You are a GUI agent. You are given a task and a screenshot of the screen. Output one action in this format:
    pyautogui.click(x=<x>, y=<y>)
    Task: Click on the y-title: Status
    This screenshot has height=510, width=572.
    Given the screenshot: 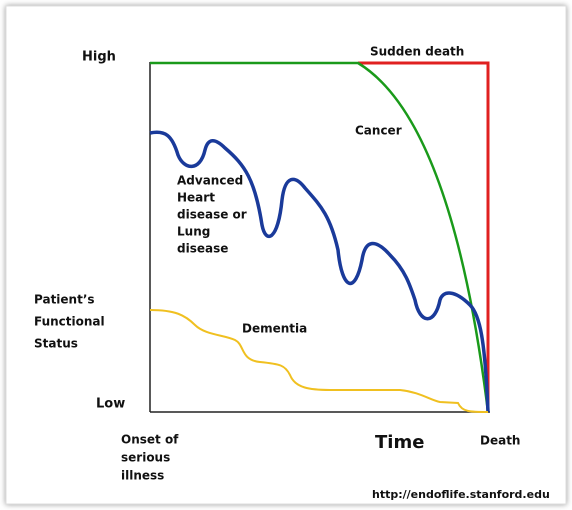 What is the action you would take?
    pyautogui.click(x=56, y=344)
    